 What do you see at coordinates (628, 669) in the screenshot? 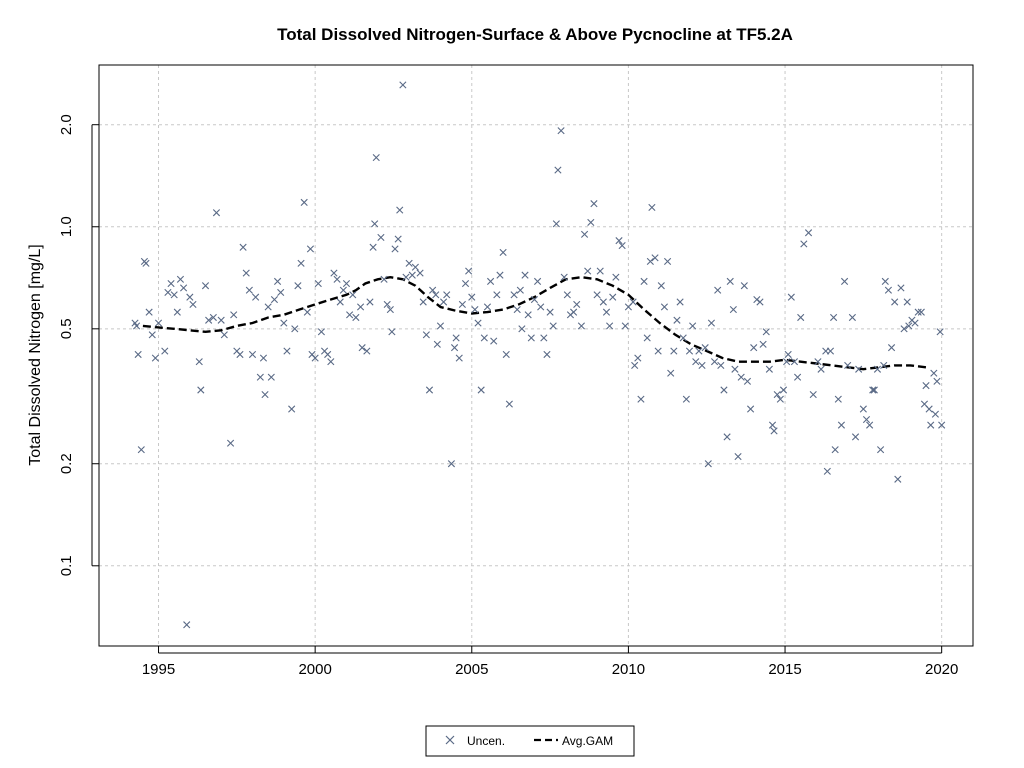
I see `x-tick-label: 2010` at bounding box center [628, 669].